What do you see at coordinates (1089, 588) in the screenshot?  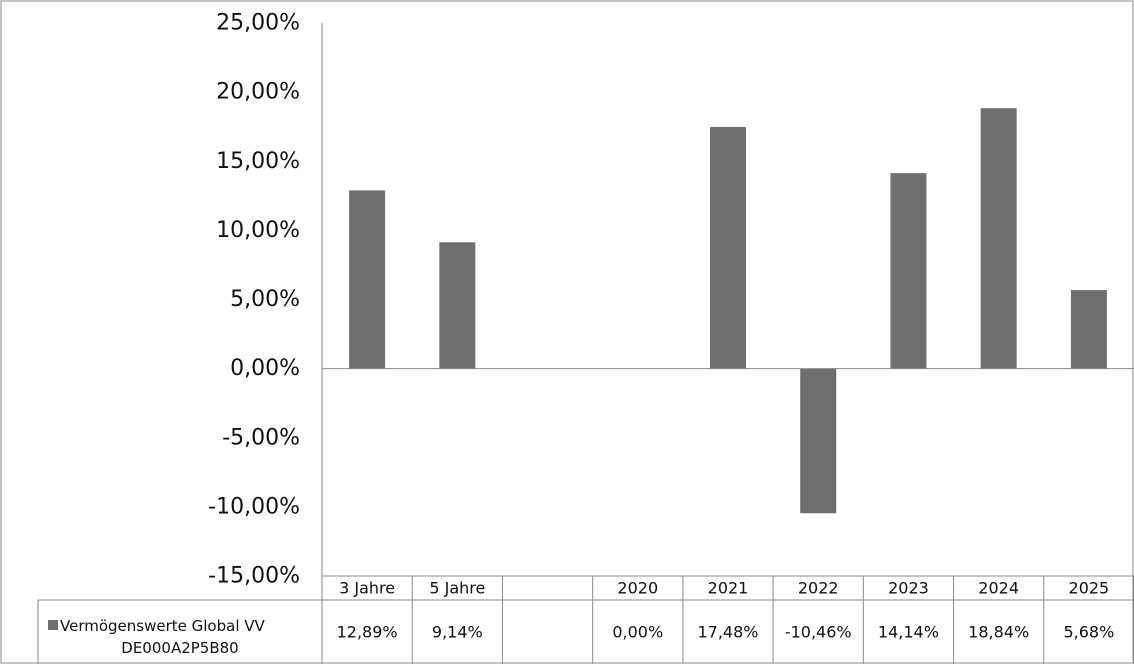 I see `category-label: 2025` at bounding box center [1089, 588].